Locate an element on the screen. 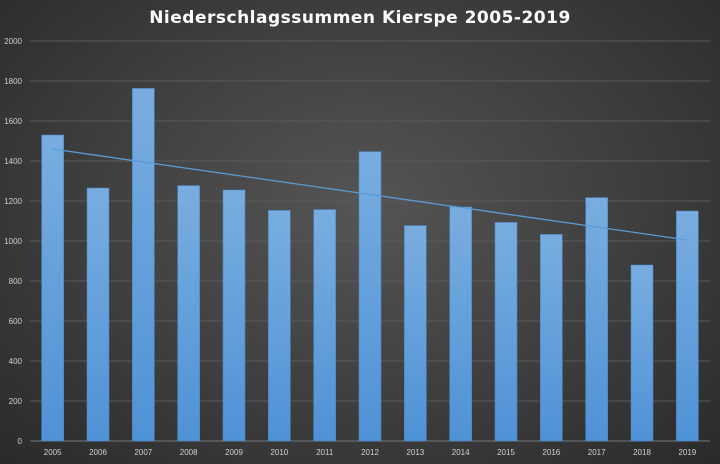 The width and height of the screenshot is (720, 464). x-tick-label: 2011 is located at coordinates (325, 452).